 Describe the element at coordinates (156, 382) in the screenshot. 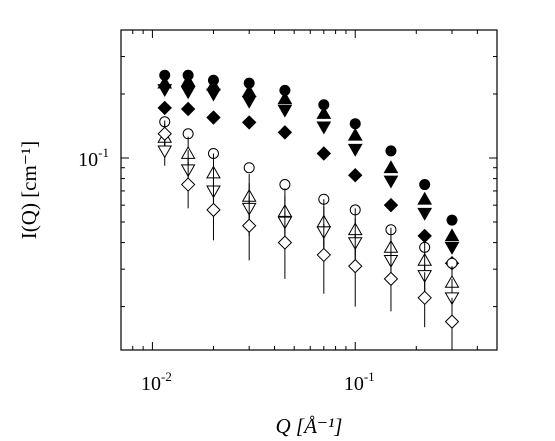

I see `x-tick-label: 10⁻²` at that location.